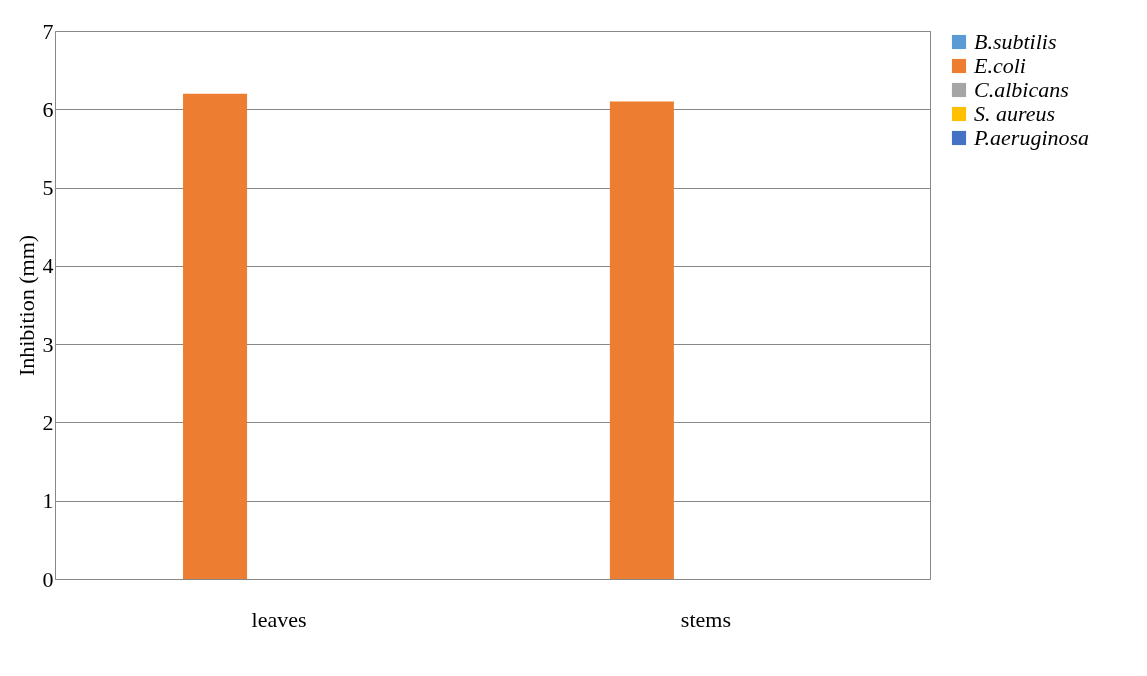  What do you see at coordinates (1015, 113) in the screenshot?
I see `legend-label: S. aureus` at bounding box center [1015, 113].